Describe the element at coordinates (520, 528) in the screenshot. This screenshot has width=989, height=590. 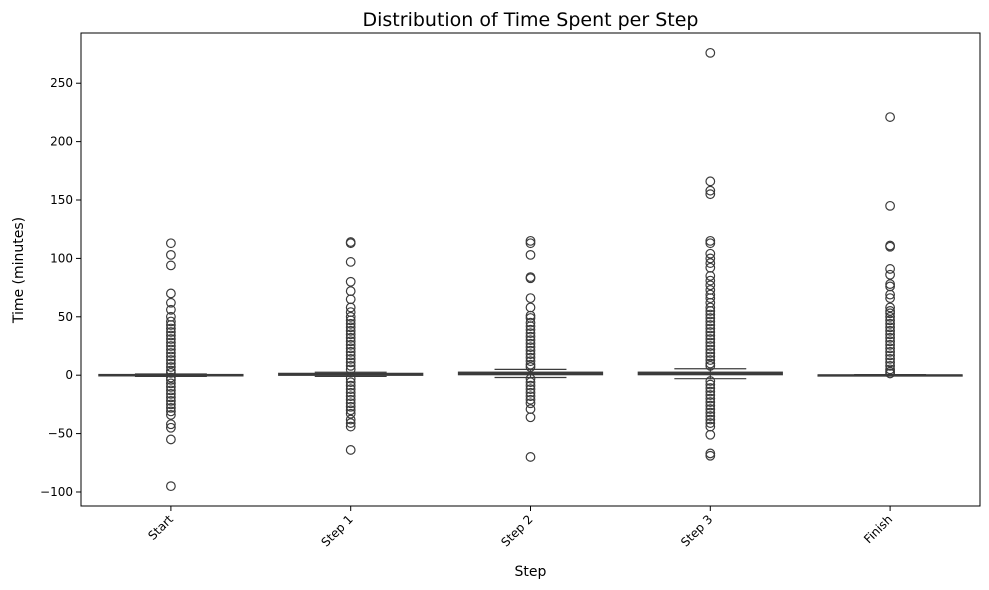
I see `x-axis: Start Step 1 Step 2 Step 3 Finish` at that location.